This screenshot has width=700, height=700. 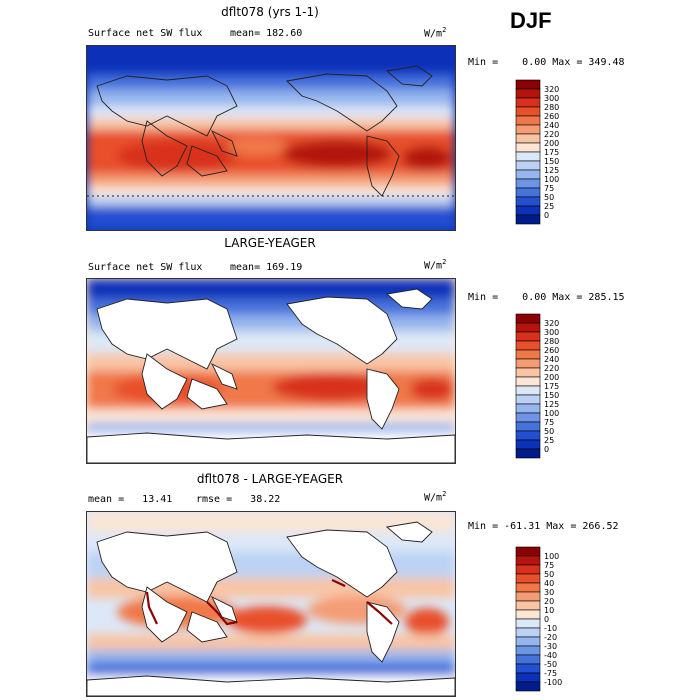 What do you see at coordinates (551, 323) in the screenshot?
I see `colorbar-tick-label: 320` at bounding box center [551, 323].